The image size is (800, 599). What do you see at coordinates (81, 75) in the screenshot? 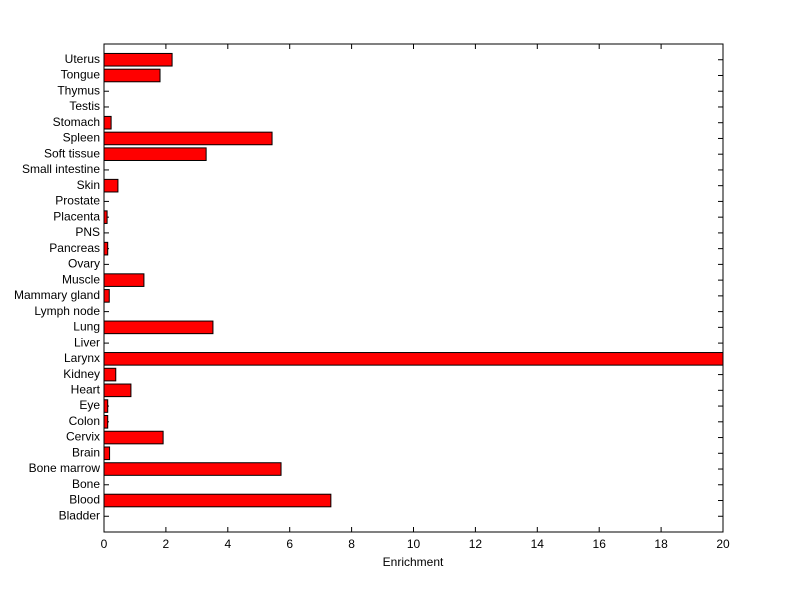
I see `y-tick-label: Tongue` at bounding box center [81, 75].